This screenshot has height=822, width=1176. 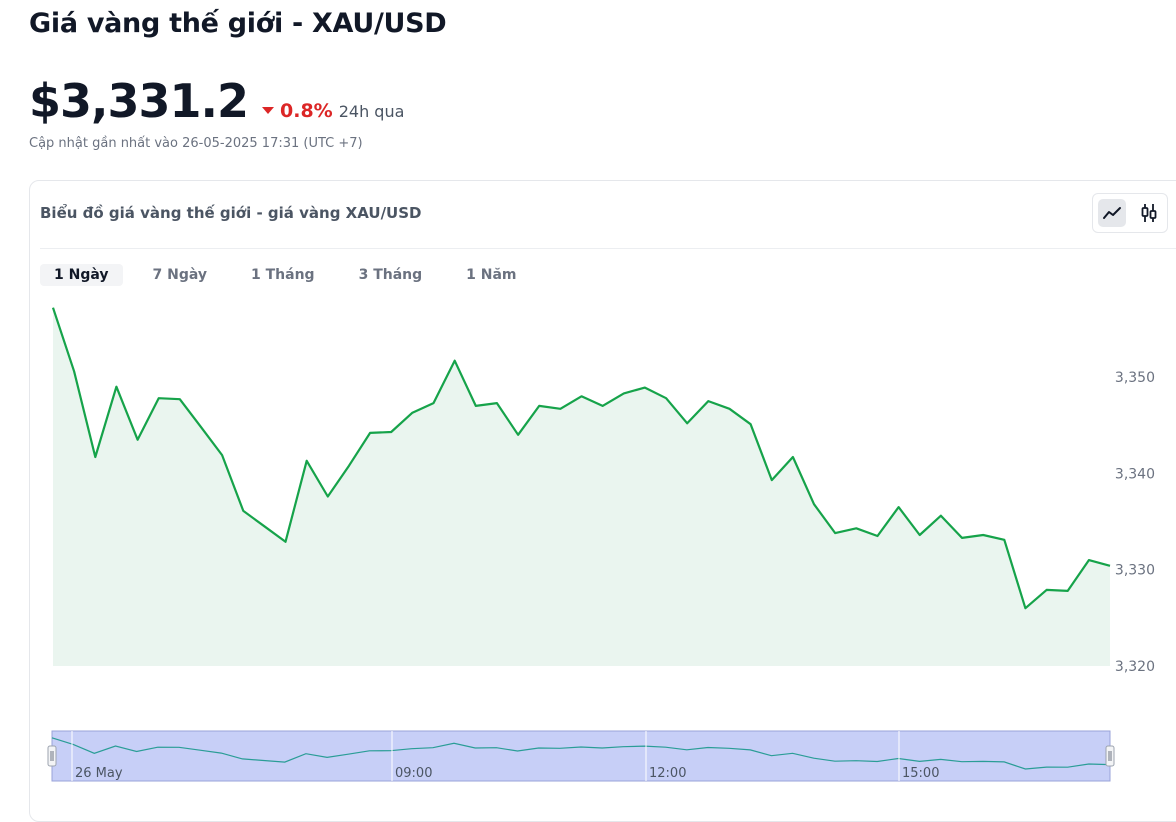 I want to click on navigator-time-label: 09:00, so click(x=413, y=773).